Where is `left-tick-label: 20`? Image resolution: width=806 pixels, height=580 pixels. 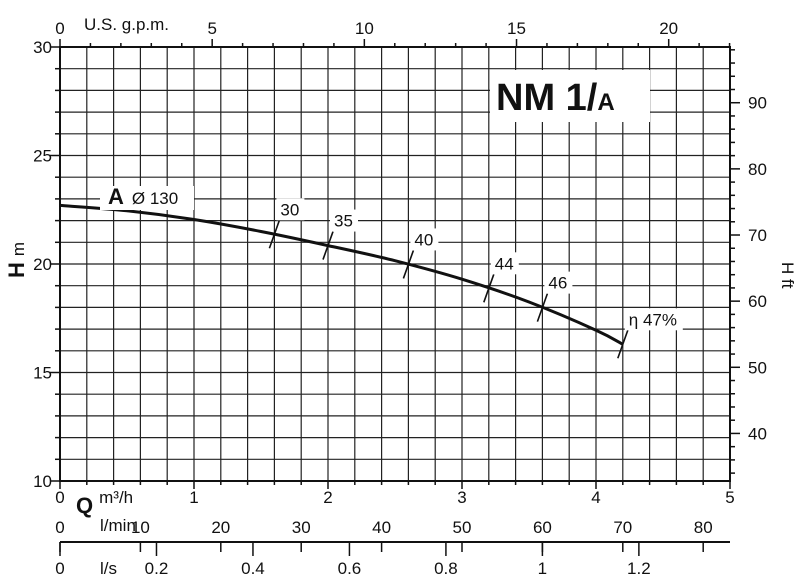
left-tick-label: 20 is located at coordinates (42, 264).